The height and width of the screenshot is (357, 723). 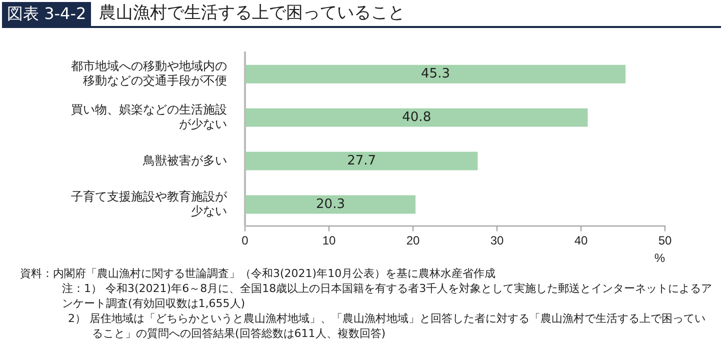 I want to click on text: 注：1） 令和3(2021)年6～8月に、全国18歳以上の日本国籍を有する者3千人を対象として実施した郵送とインターネットによるアンケート調査(有効回収数は1,655人), so click(x=387, y=296).